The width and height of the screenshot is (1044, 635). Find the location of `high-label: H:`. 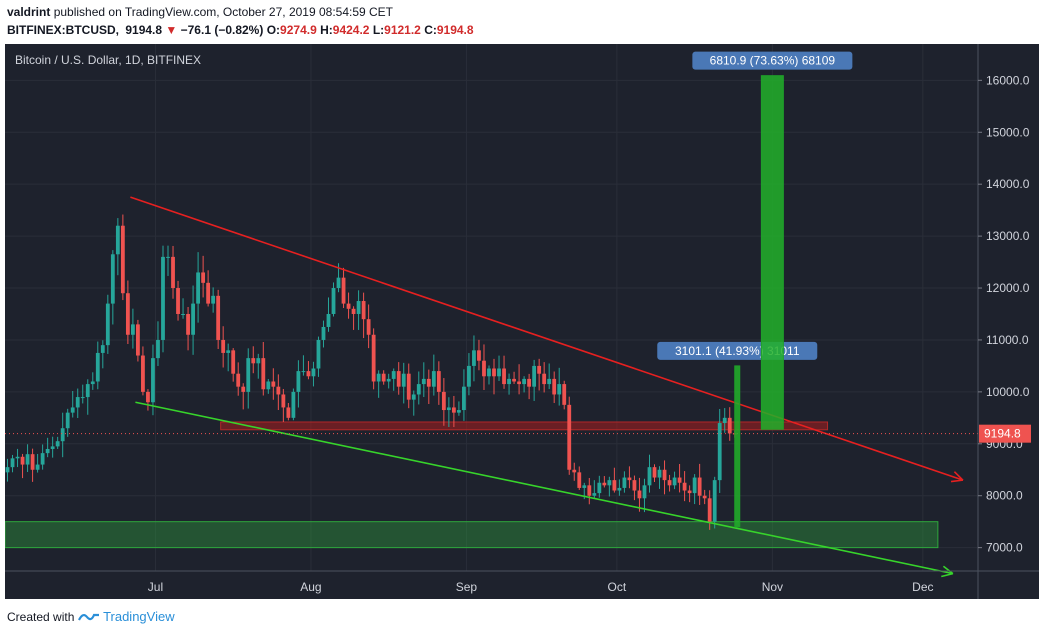

high-label: H: is located at coordinates (326, 30).